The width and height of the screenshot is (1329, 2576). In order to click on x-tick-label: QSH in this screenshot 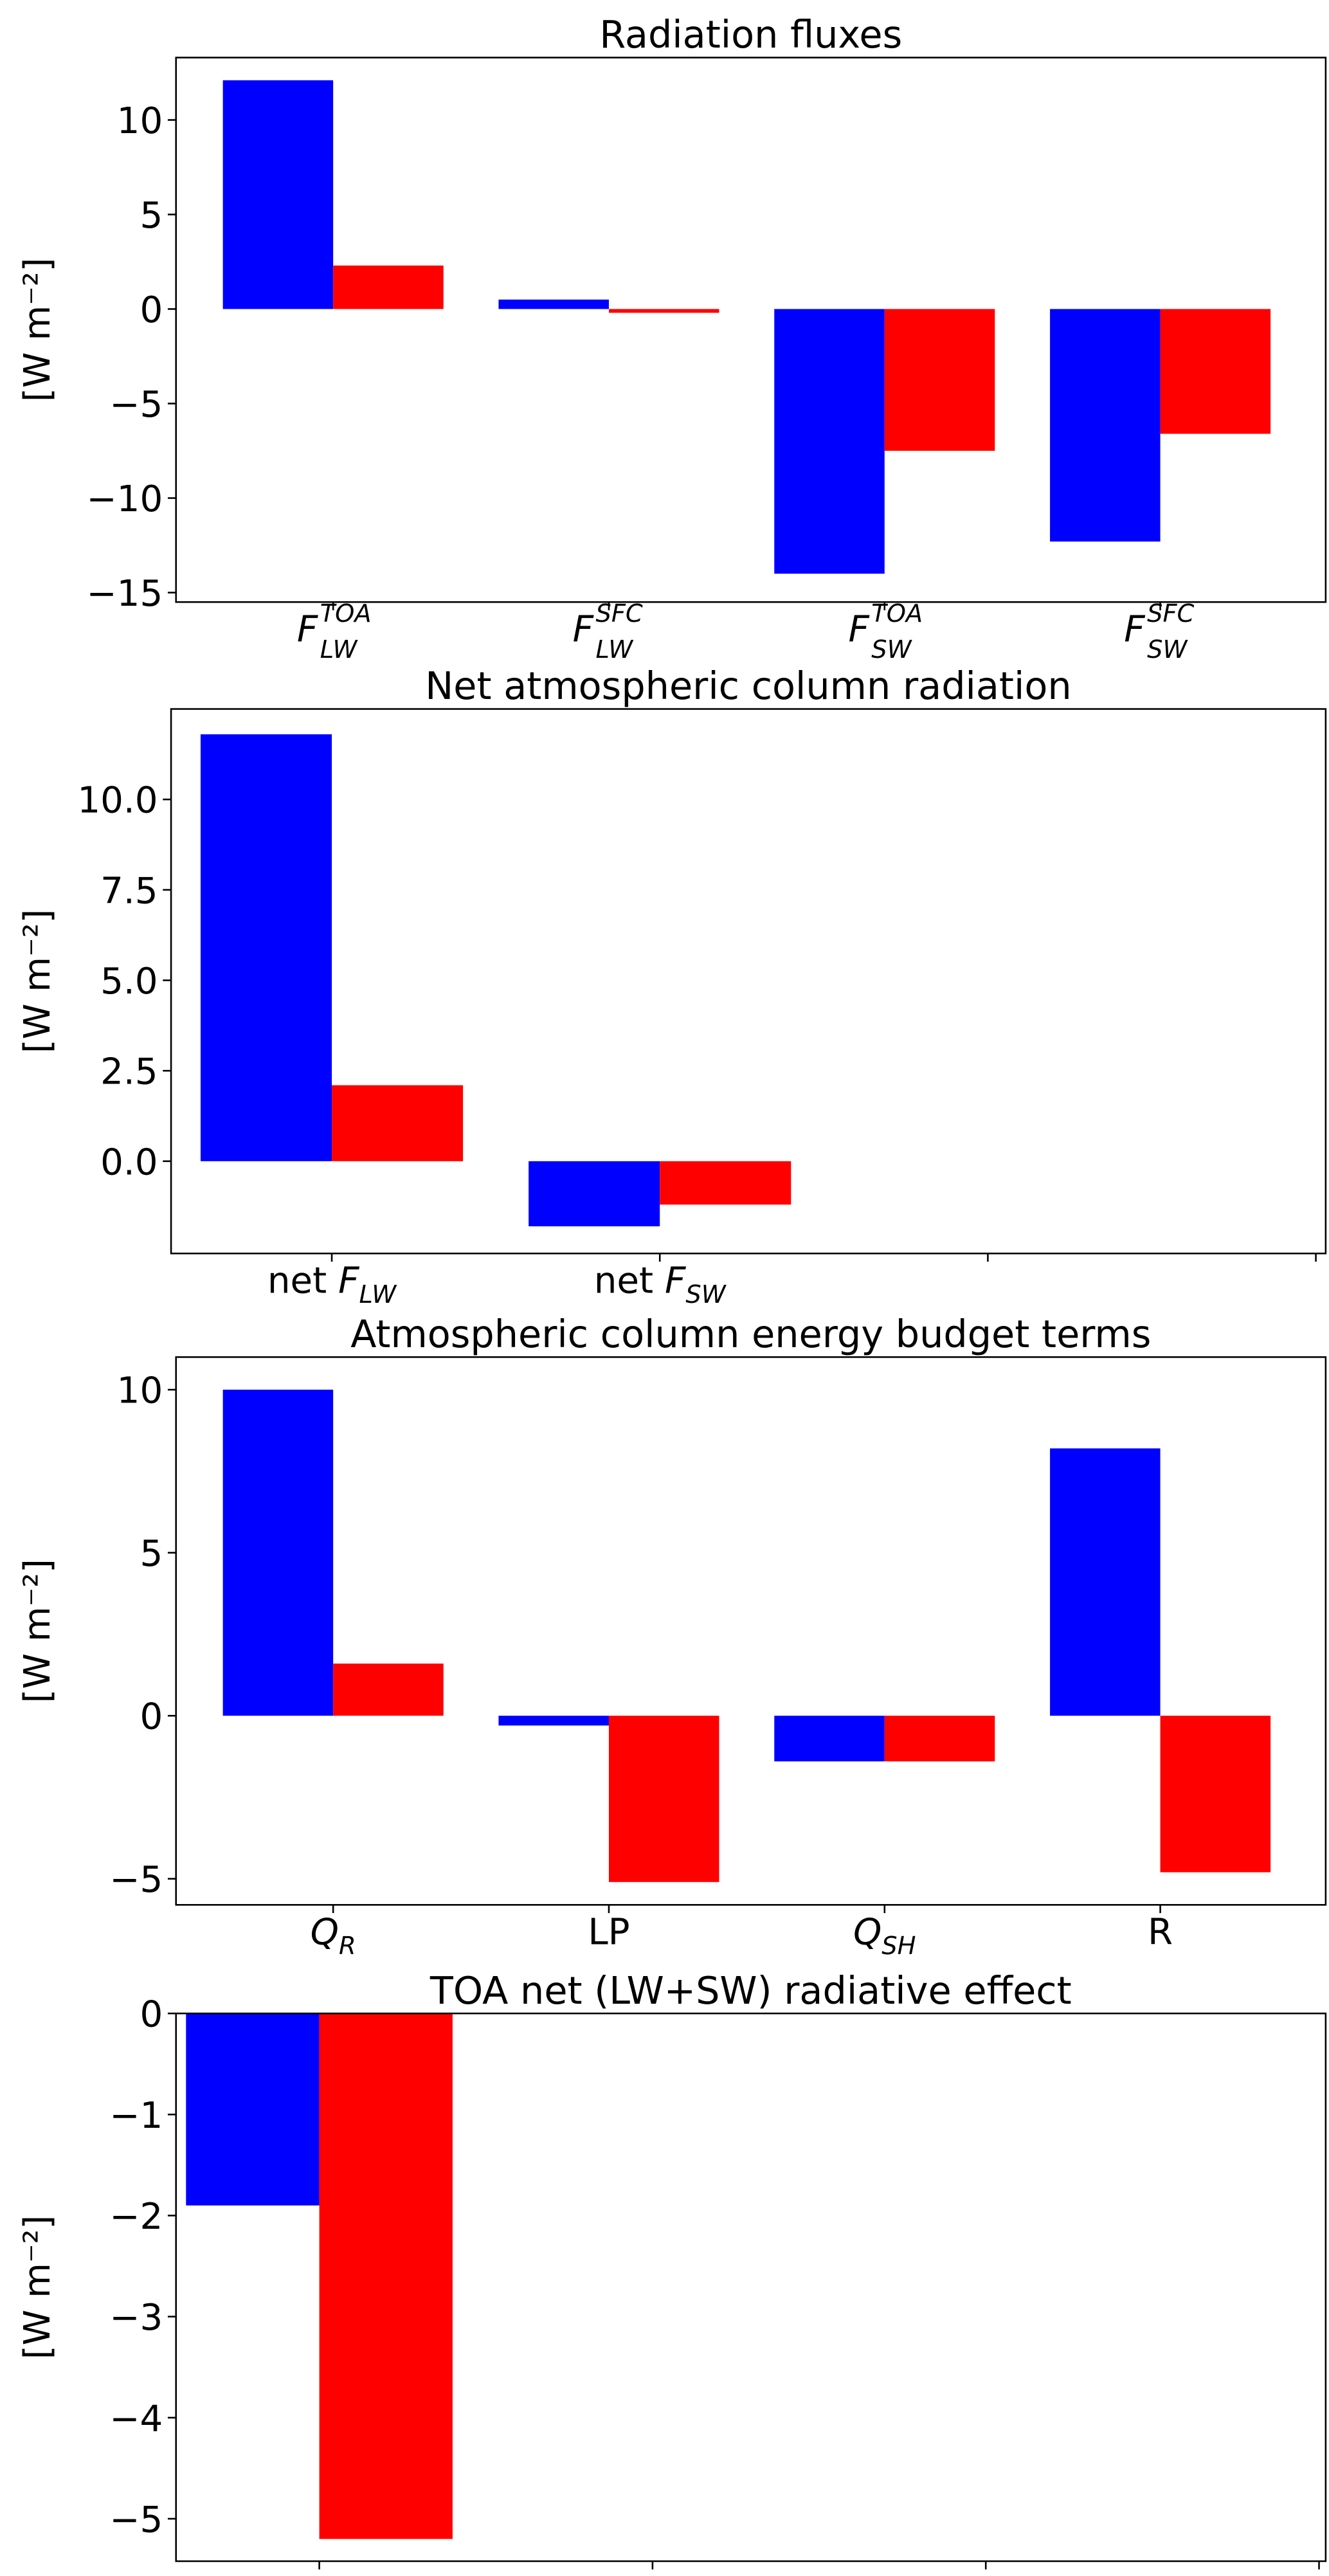, I will do `click(885, 1936)`.